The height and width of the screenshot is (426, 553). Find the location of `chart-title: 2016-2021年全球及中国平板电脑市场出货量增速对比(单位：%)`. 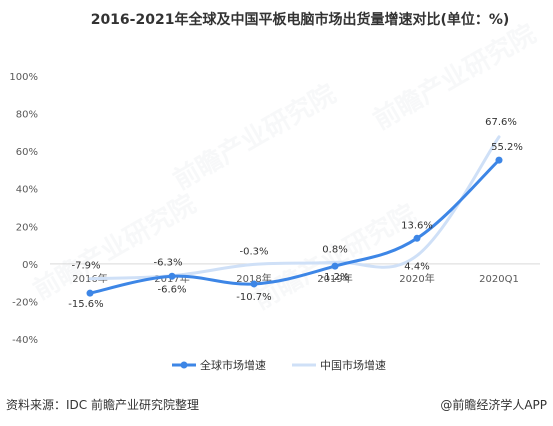

chart-title: 2016-2021年全球及中国平板电脑市场出货量增速对比(单位：%) is located at coordinates (300, 20).